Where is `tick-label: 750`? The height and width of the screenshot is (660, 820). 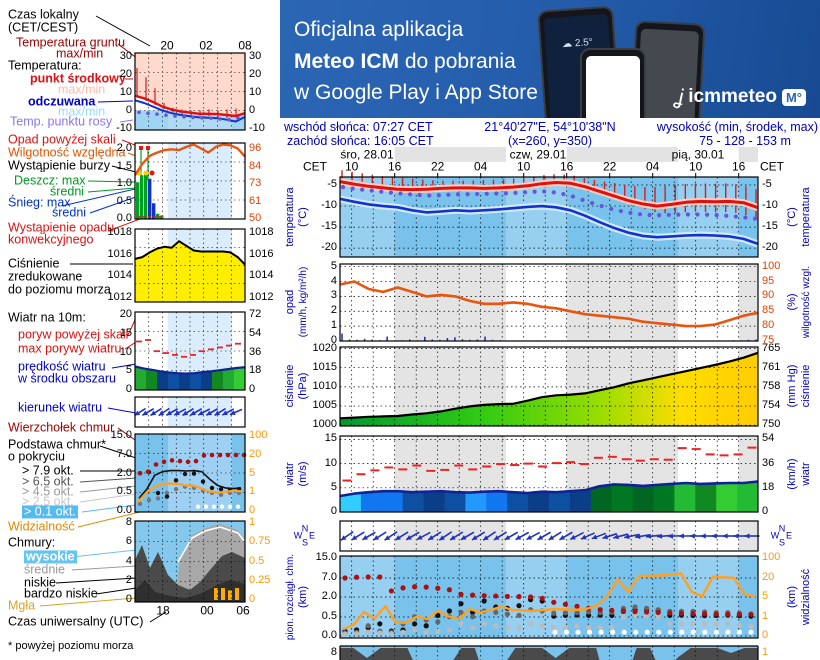 tick-label: 750 is located at coordinates (771, 424).